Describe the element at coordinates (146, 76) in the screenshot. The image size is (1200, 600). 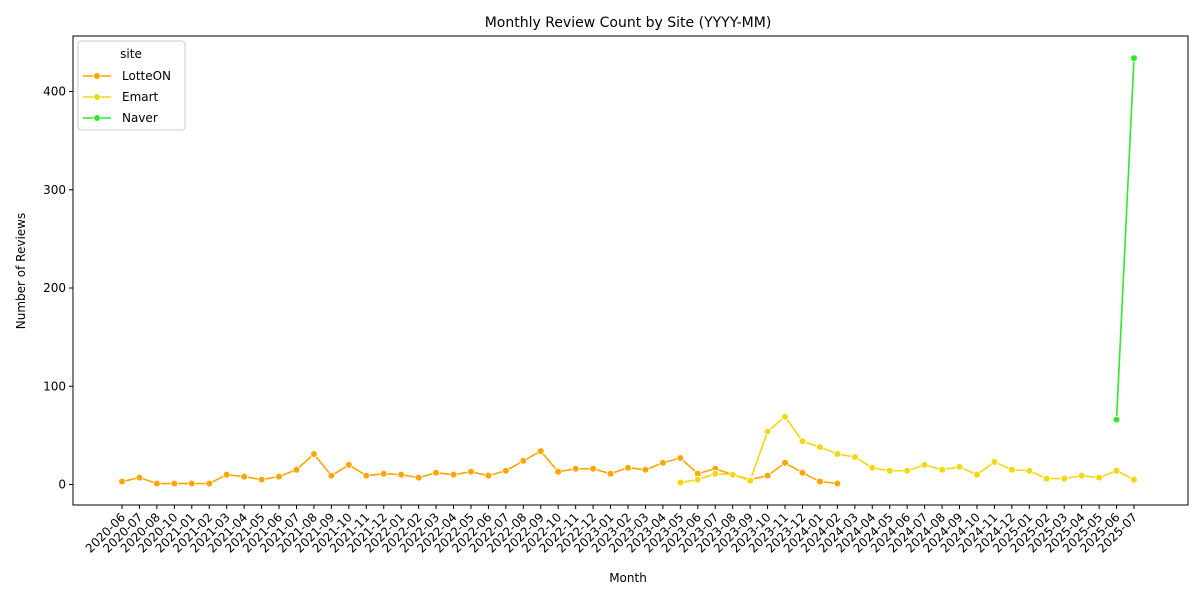
I see `legend-label-lotteon: LotteON` at that location.